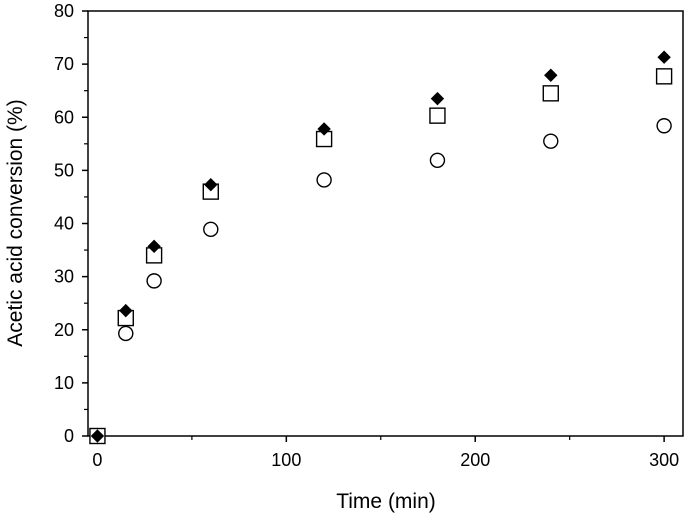 The width and height of the screenshot is (685, 521). What do you see at coordinates (64, 383) in the screenshot?
I see `y-tick-label: 10` at bounding box center [64, 383].